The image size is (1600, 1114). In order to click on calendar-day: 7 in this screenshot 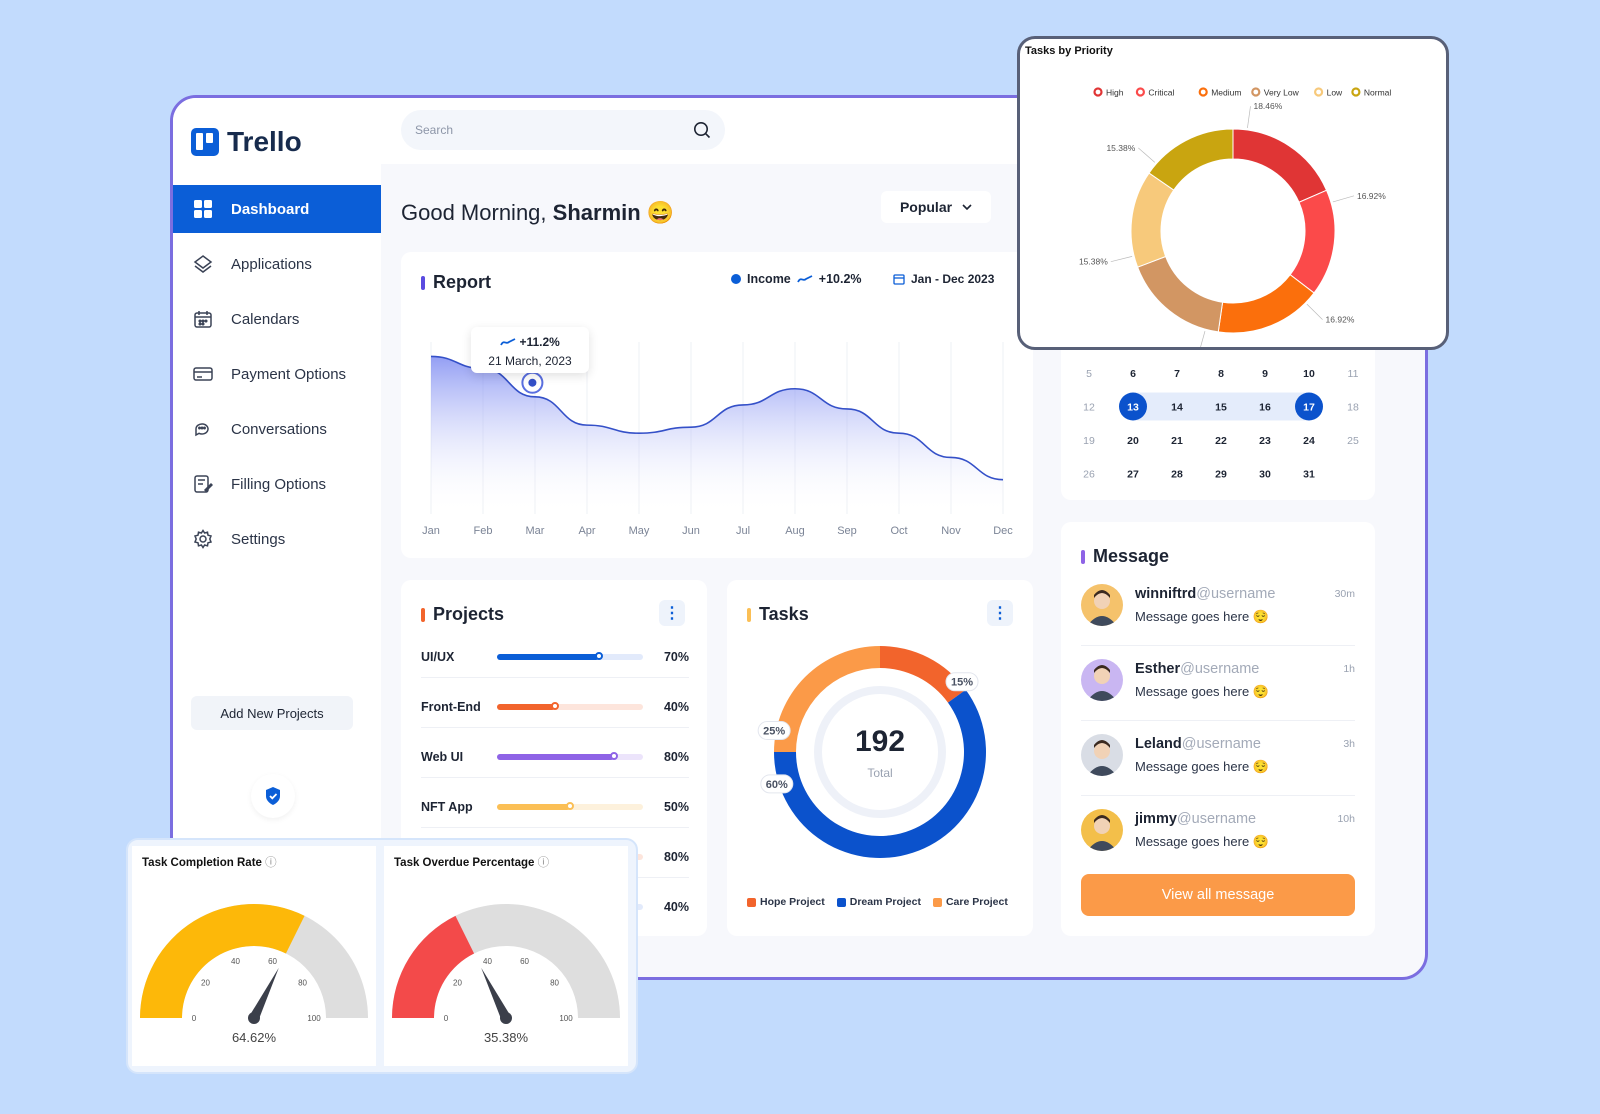, I will do `click(1177, 374)`.